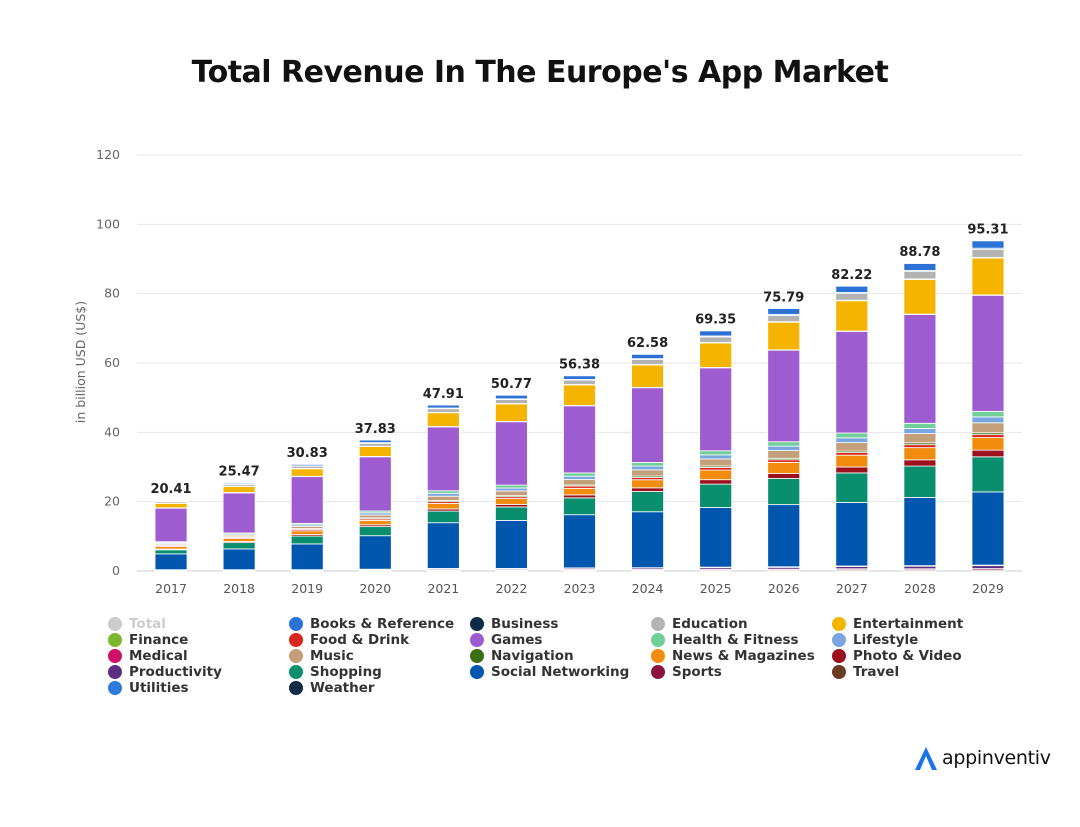  Describe the element at coordinates (198, 672) in the screenshot. I see `legend-item-productivity: Productivity` at that location.